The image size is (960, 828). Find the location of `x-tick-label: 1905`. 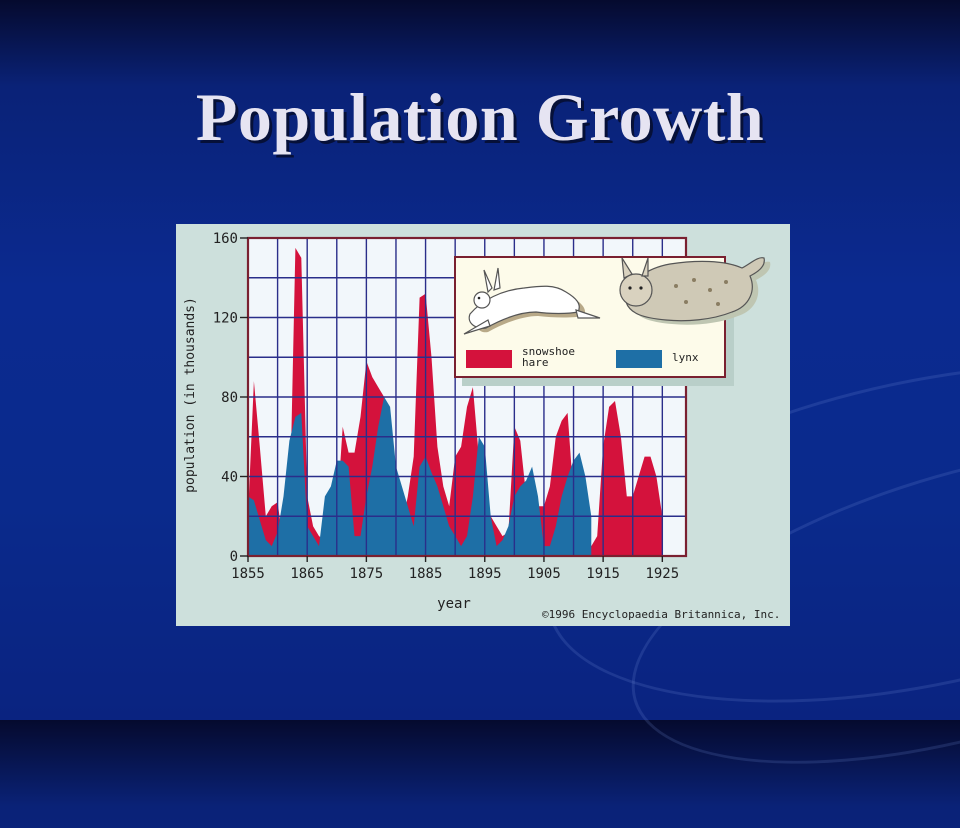

x-tick-label: 1905 is located at coordinates (544, 574).